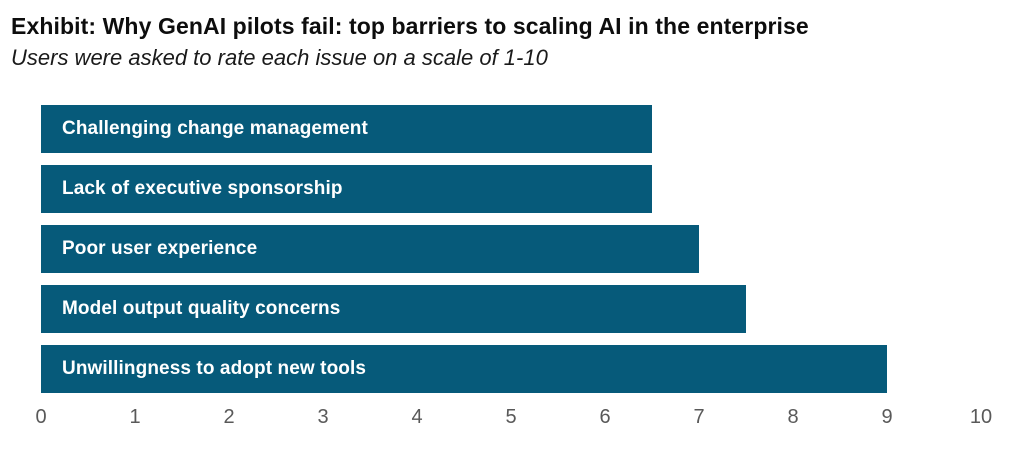 Image resolution: width=1024 pixels, height=454 pixels. What do you see at coordinates (201, 308) in the screenshot?
I see `bar-label: Model output quality concerns` at bounding box center [201, 308].